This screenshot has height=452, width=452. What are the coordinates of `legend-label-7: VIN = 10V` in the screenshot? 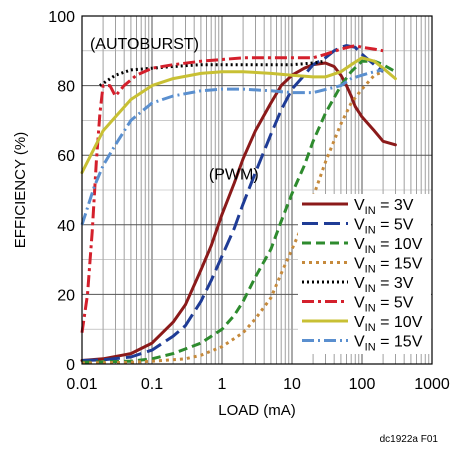 It's located at (388, 324).